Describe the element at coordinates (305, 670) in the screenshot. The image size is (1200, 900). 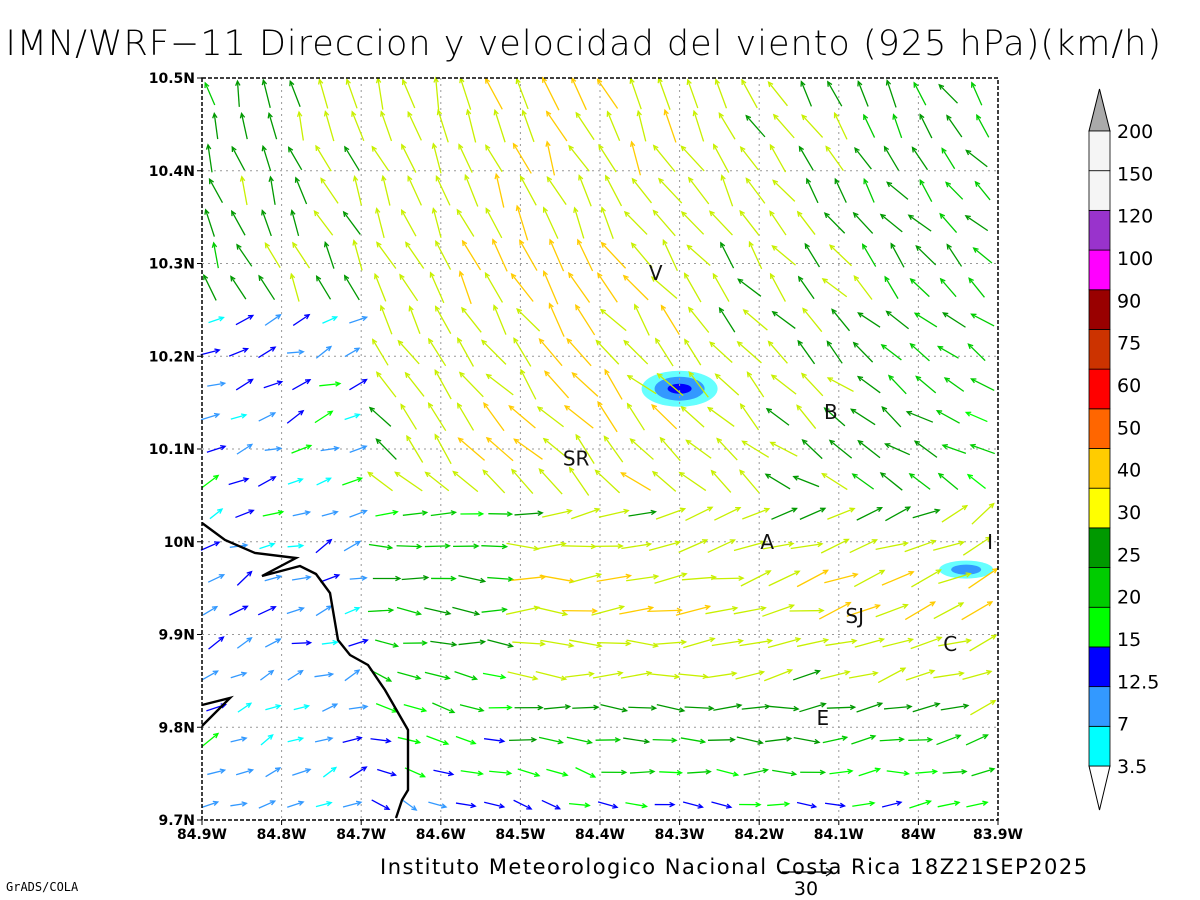
I see `coastline` at that location.